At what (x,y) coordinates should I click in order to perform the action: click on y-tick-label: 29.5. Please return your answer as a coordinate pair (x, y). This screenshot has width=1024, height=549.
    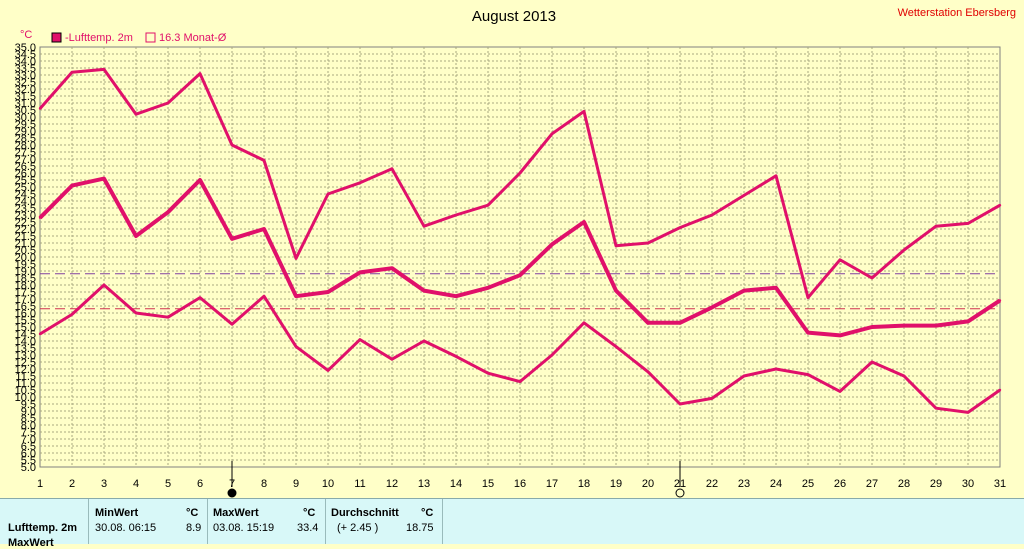
    Looking at the image, I should click on (25, 125).